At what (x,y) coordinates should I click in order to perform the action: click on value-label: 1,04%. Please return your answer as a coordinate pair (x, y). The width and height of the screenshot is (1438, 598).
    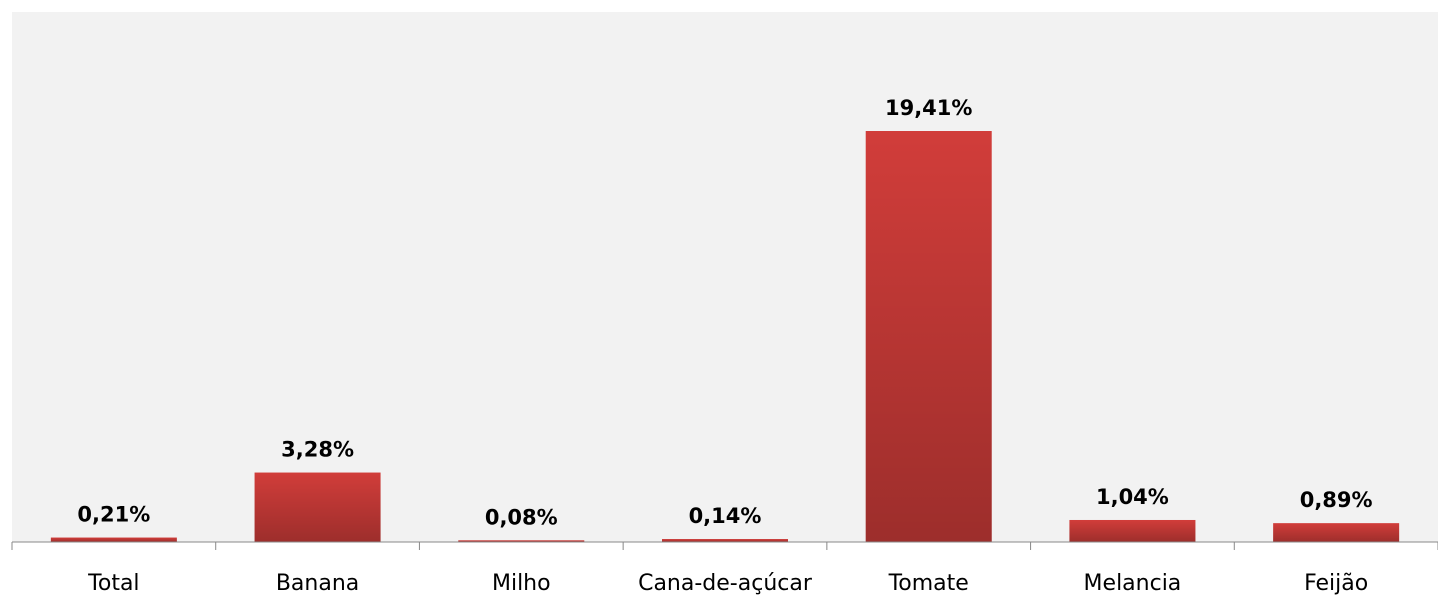
    Looking at the image, I should click on (1132, 497).